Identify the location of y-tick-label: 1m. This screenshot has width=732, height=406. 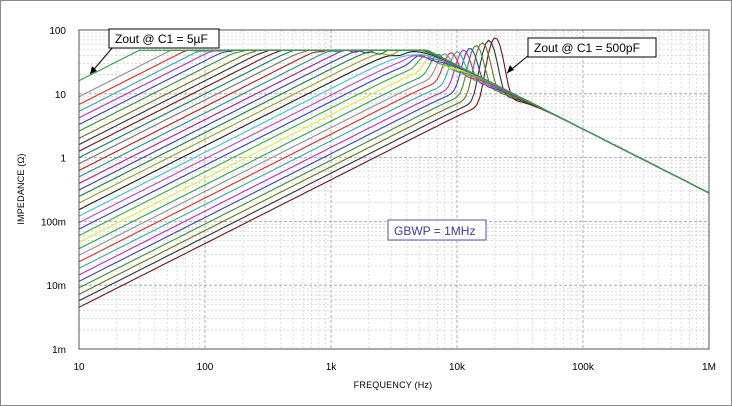
(59, 350).